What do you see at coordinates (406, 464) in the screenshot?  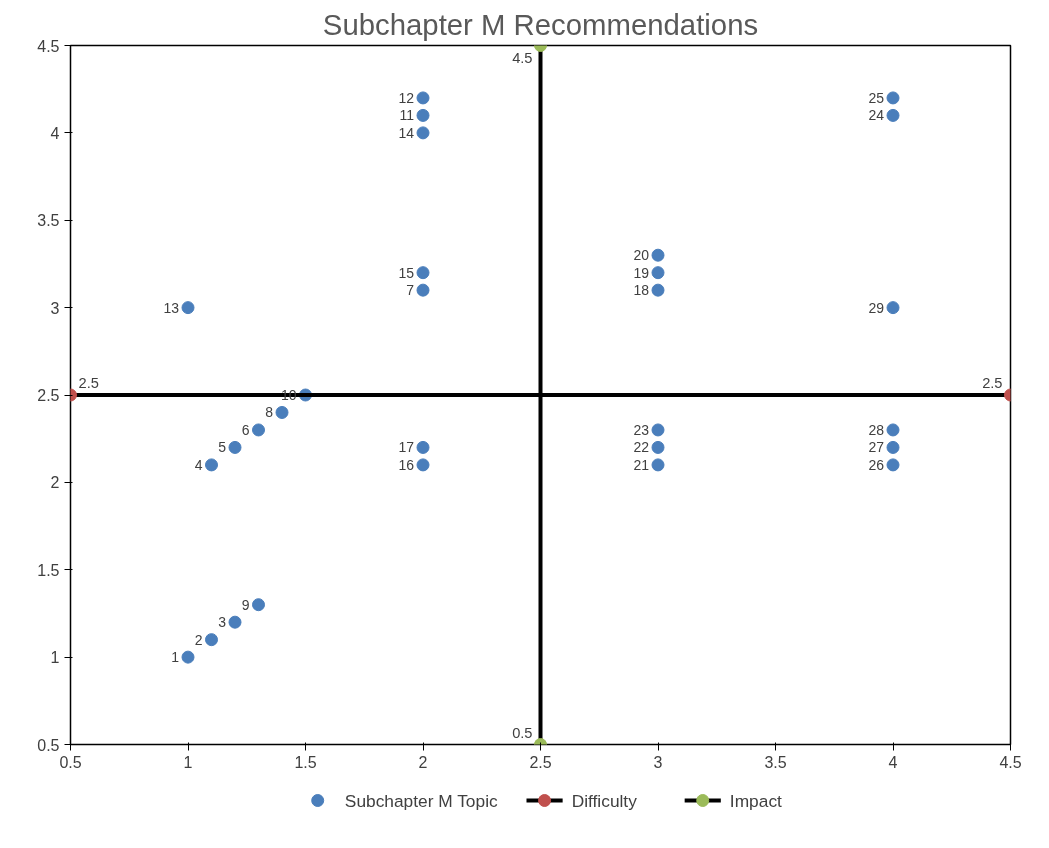 I see `annotation: 16` at bounding box center [406, 464].